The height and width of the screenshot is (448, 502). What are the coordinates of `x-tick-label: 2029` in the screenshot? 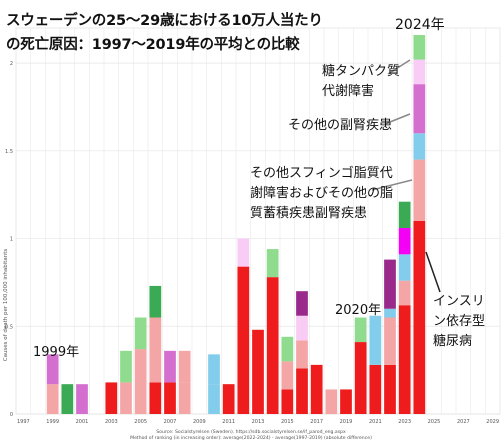 It's located at (492, 422).